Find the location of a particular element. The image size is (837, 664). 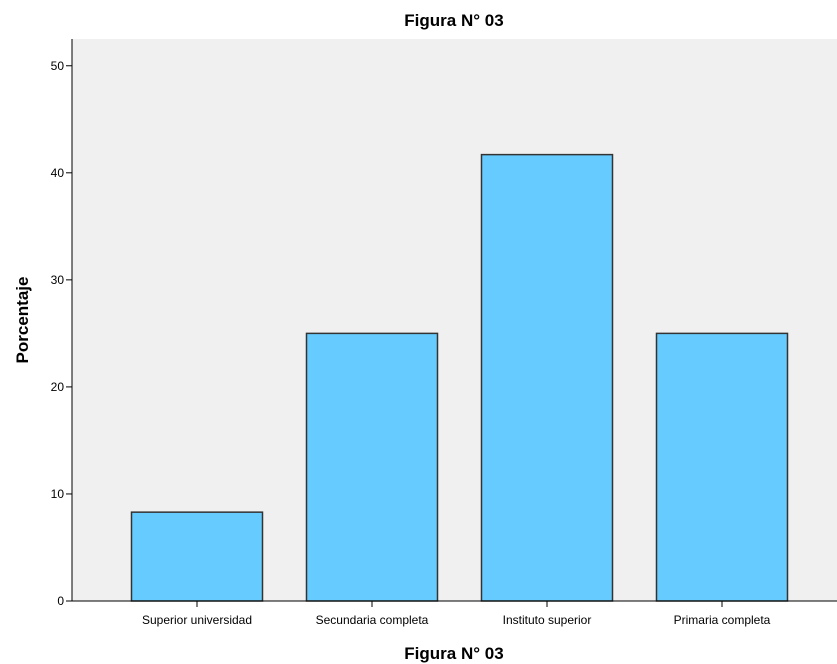

y-tick-label: 0 is located at coordinates (60, 601).